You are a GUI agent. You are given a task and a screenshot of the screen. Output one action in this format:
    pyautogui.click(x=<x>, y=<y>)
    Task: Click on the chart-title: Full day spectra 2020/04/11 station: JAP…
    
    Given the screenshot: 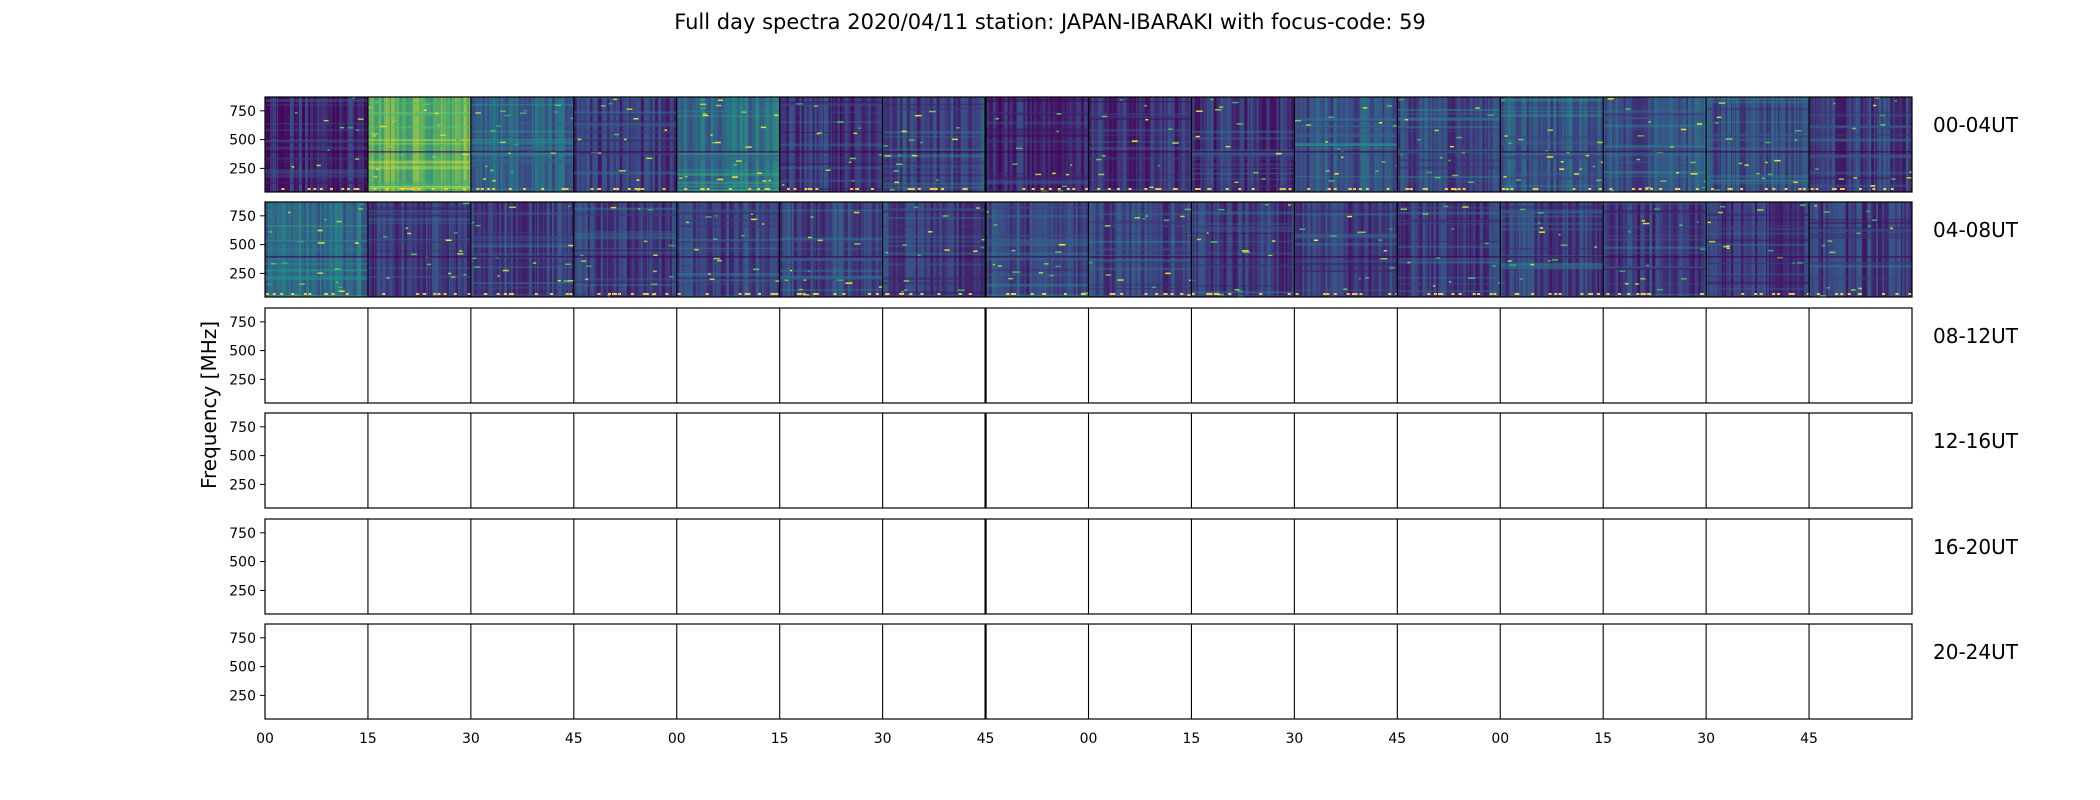 What is the action you would take?
    pyautogui.click(x=1050, y=22)
    